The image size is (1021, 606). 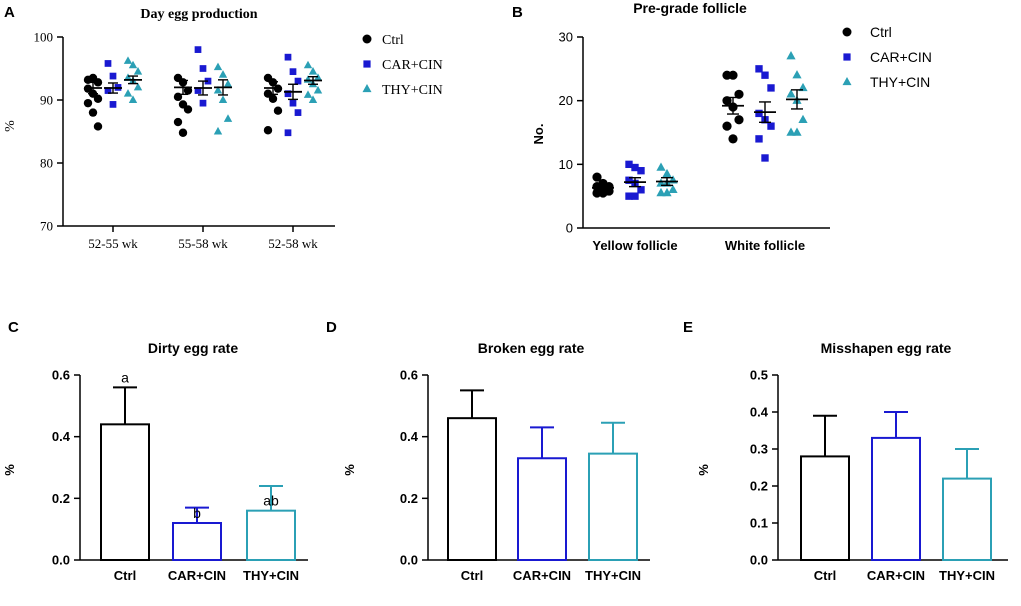 I want to click on x-tick-label: THY+CIN, so click(x=967, y=575).